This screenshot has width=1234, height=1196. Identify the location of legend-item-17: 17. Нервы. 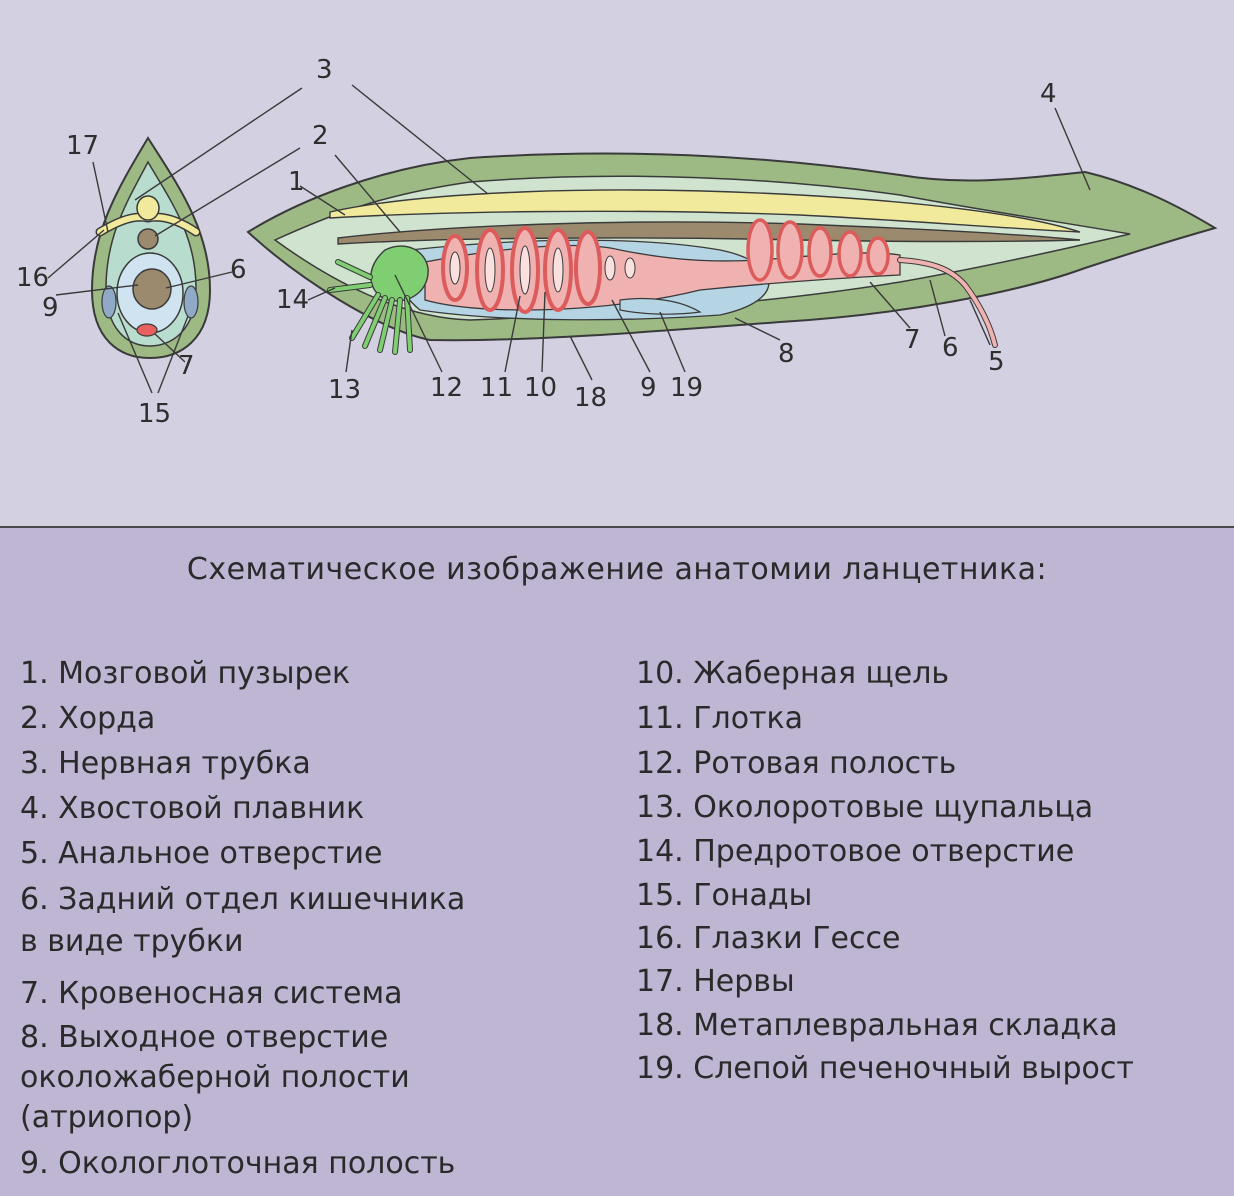
(715, 981).